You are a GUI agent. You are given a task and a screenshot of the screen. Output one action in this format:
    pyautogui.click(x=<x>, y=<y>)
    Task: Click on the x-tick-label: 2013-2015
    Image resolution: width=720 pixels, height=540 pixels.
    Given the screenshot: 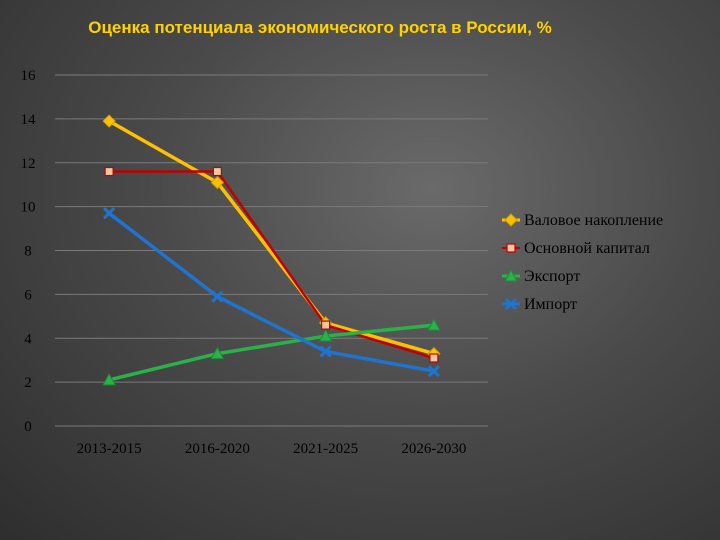 What is the action you would take?
    pyautogui.click(x=109, y=449)
    